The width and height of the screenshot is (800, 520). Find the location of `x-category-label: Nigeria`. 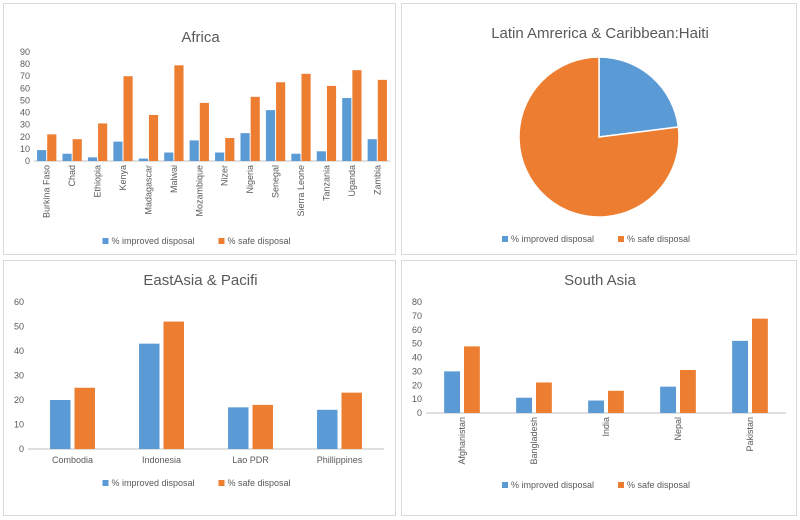

x-category-label: Nigeria is located at coordinates (250, 179).